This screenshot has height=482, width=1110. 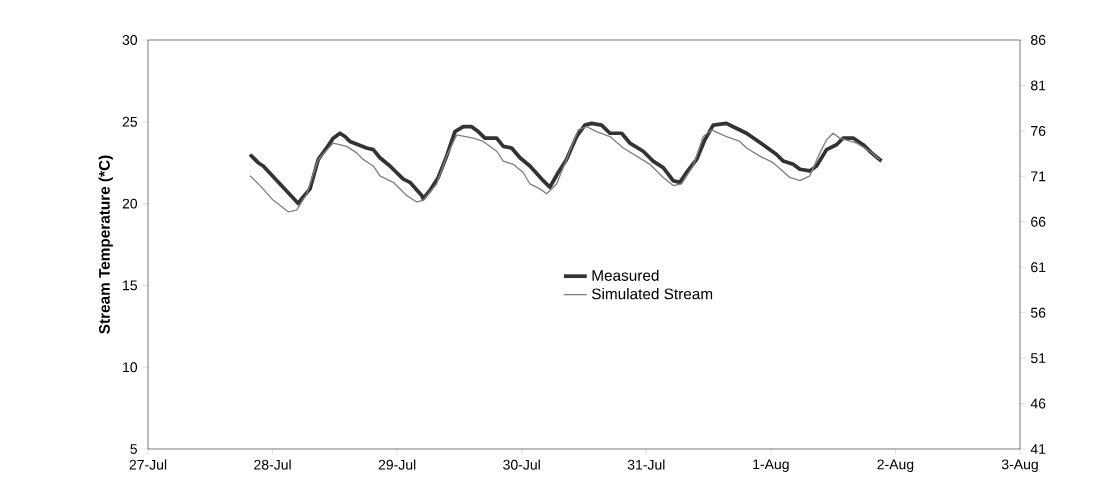 I want to click on x-tick-label: 29-Jul, so click(x=397, y=464).